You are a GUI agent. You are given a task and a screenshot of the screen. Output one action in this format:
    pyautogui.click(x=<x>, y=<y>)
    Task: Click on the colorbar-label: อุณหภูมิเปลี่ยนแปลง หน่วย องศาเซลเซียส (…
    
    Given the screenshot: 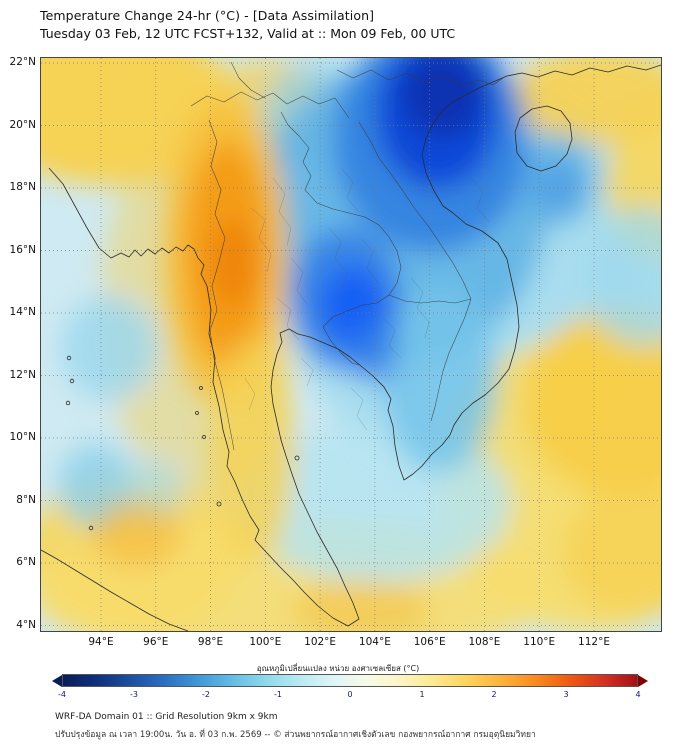 What is the action you would take?
    pyautogui.click(x=338, y=668)
    